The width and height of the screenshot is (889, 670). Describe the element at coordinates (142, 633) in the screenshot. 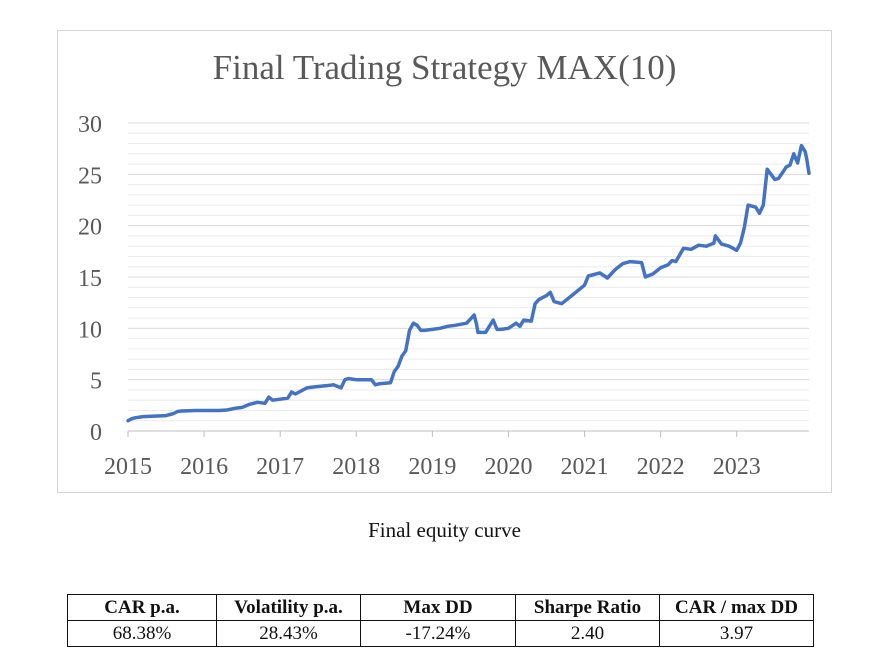

I see `value-car: 68.38%` at that location.